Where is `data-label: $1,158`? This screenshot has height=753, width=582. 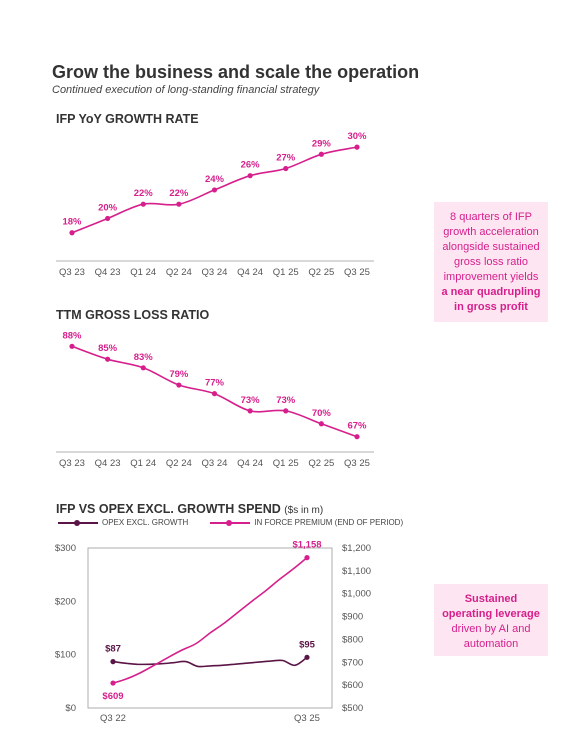 data-label: $1,158 is located at coordinates (306, 545).